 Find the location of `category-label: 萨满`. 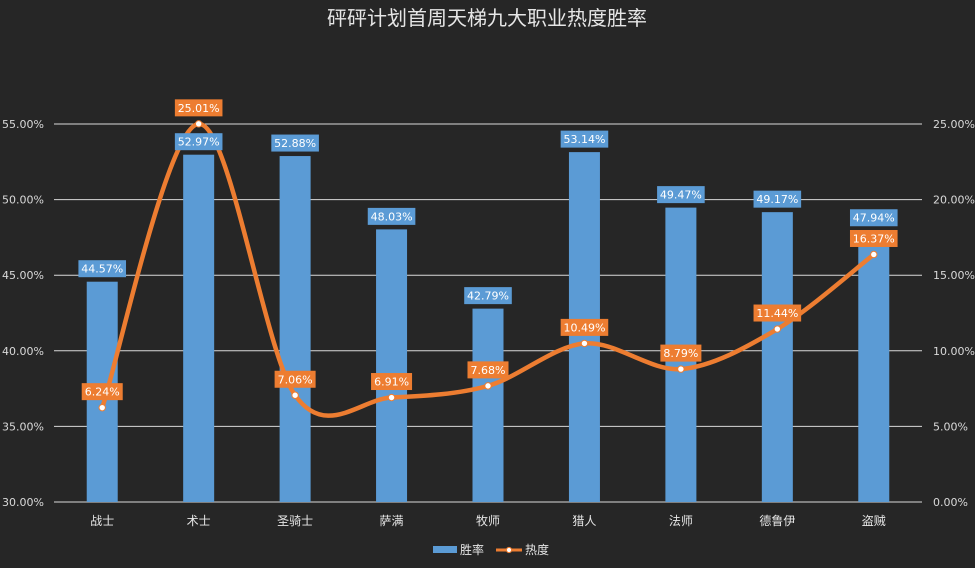

category-label: 萨满 is located at coordinates (392, 521).